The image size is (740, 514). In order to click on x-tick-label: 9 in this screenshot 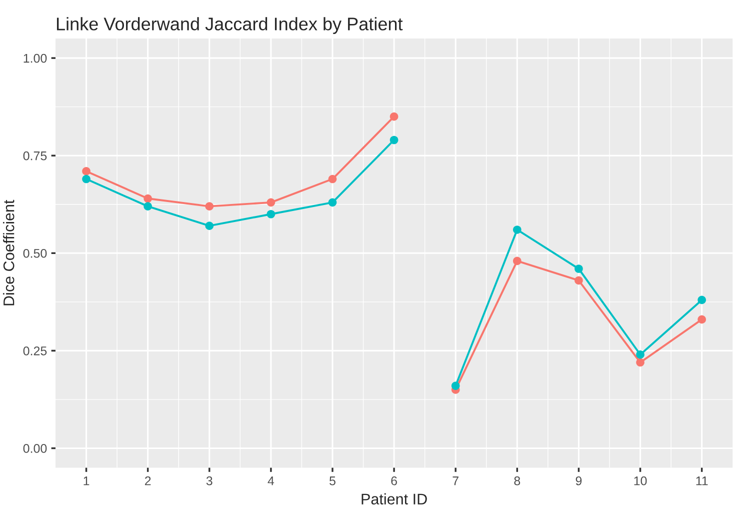, I will do `click(579, 481)`.